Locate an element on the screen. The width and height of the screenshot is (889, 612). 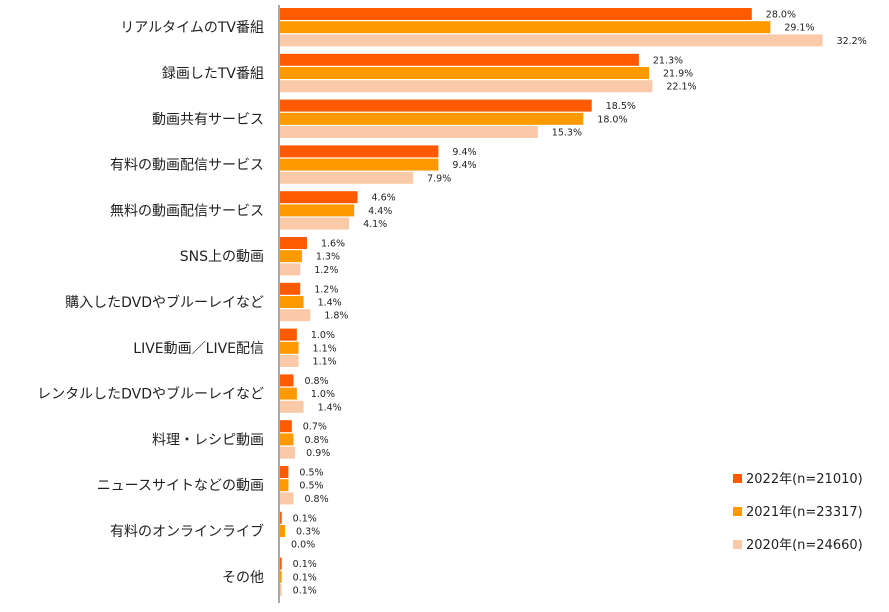
data-label: 21.3% is located at coordinates (668, 60).